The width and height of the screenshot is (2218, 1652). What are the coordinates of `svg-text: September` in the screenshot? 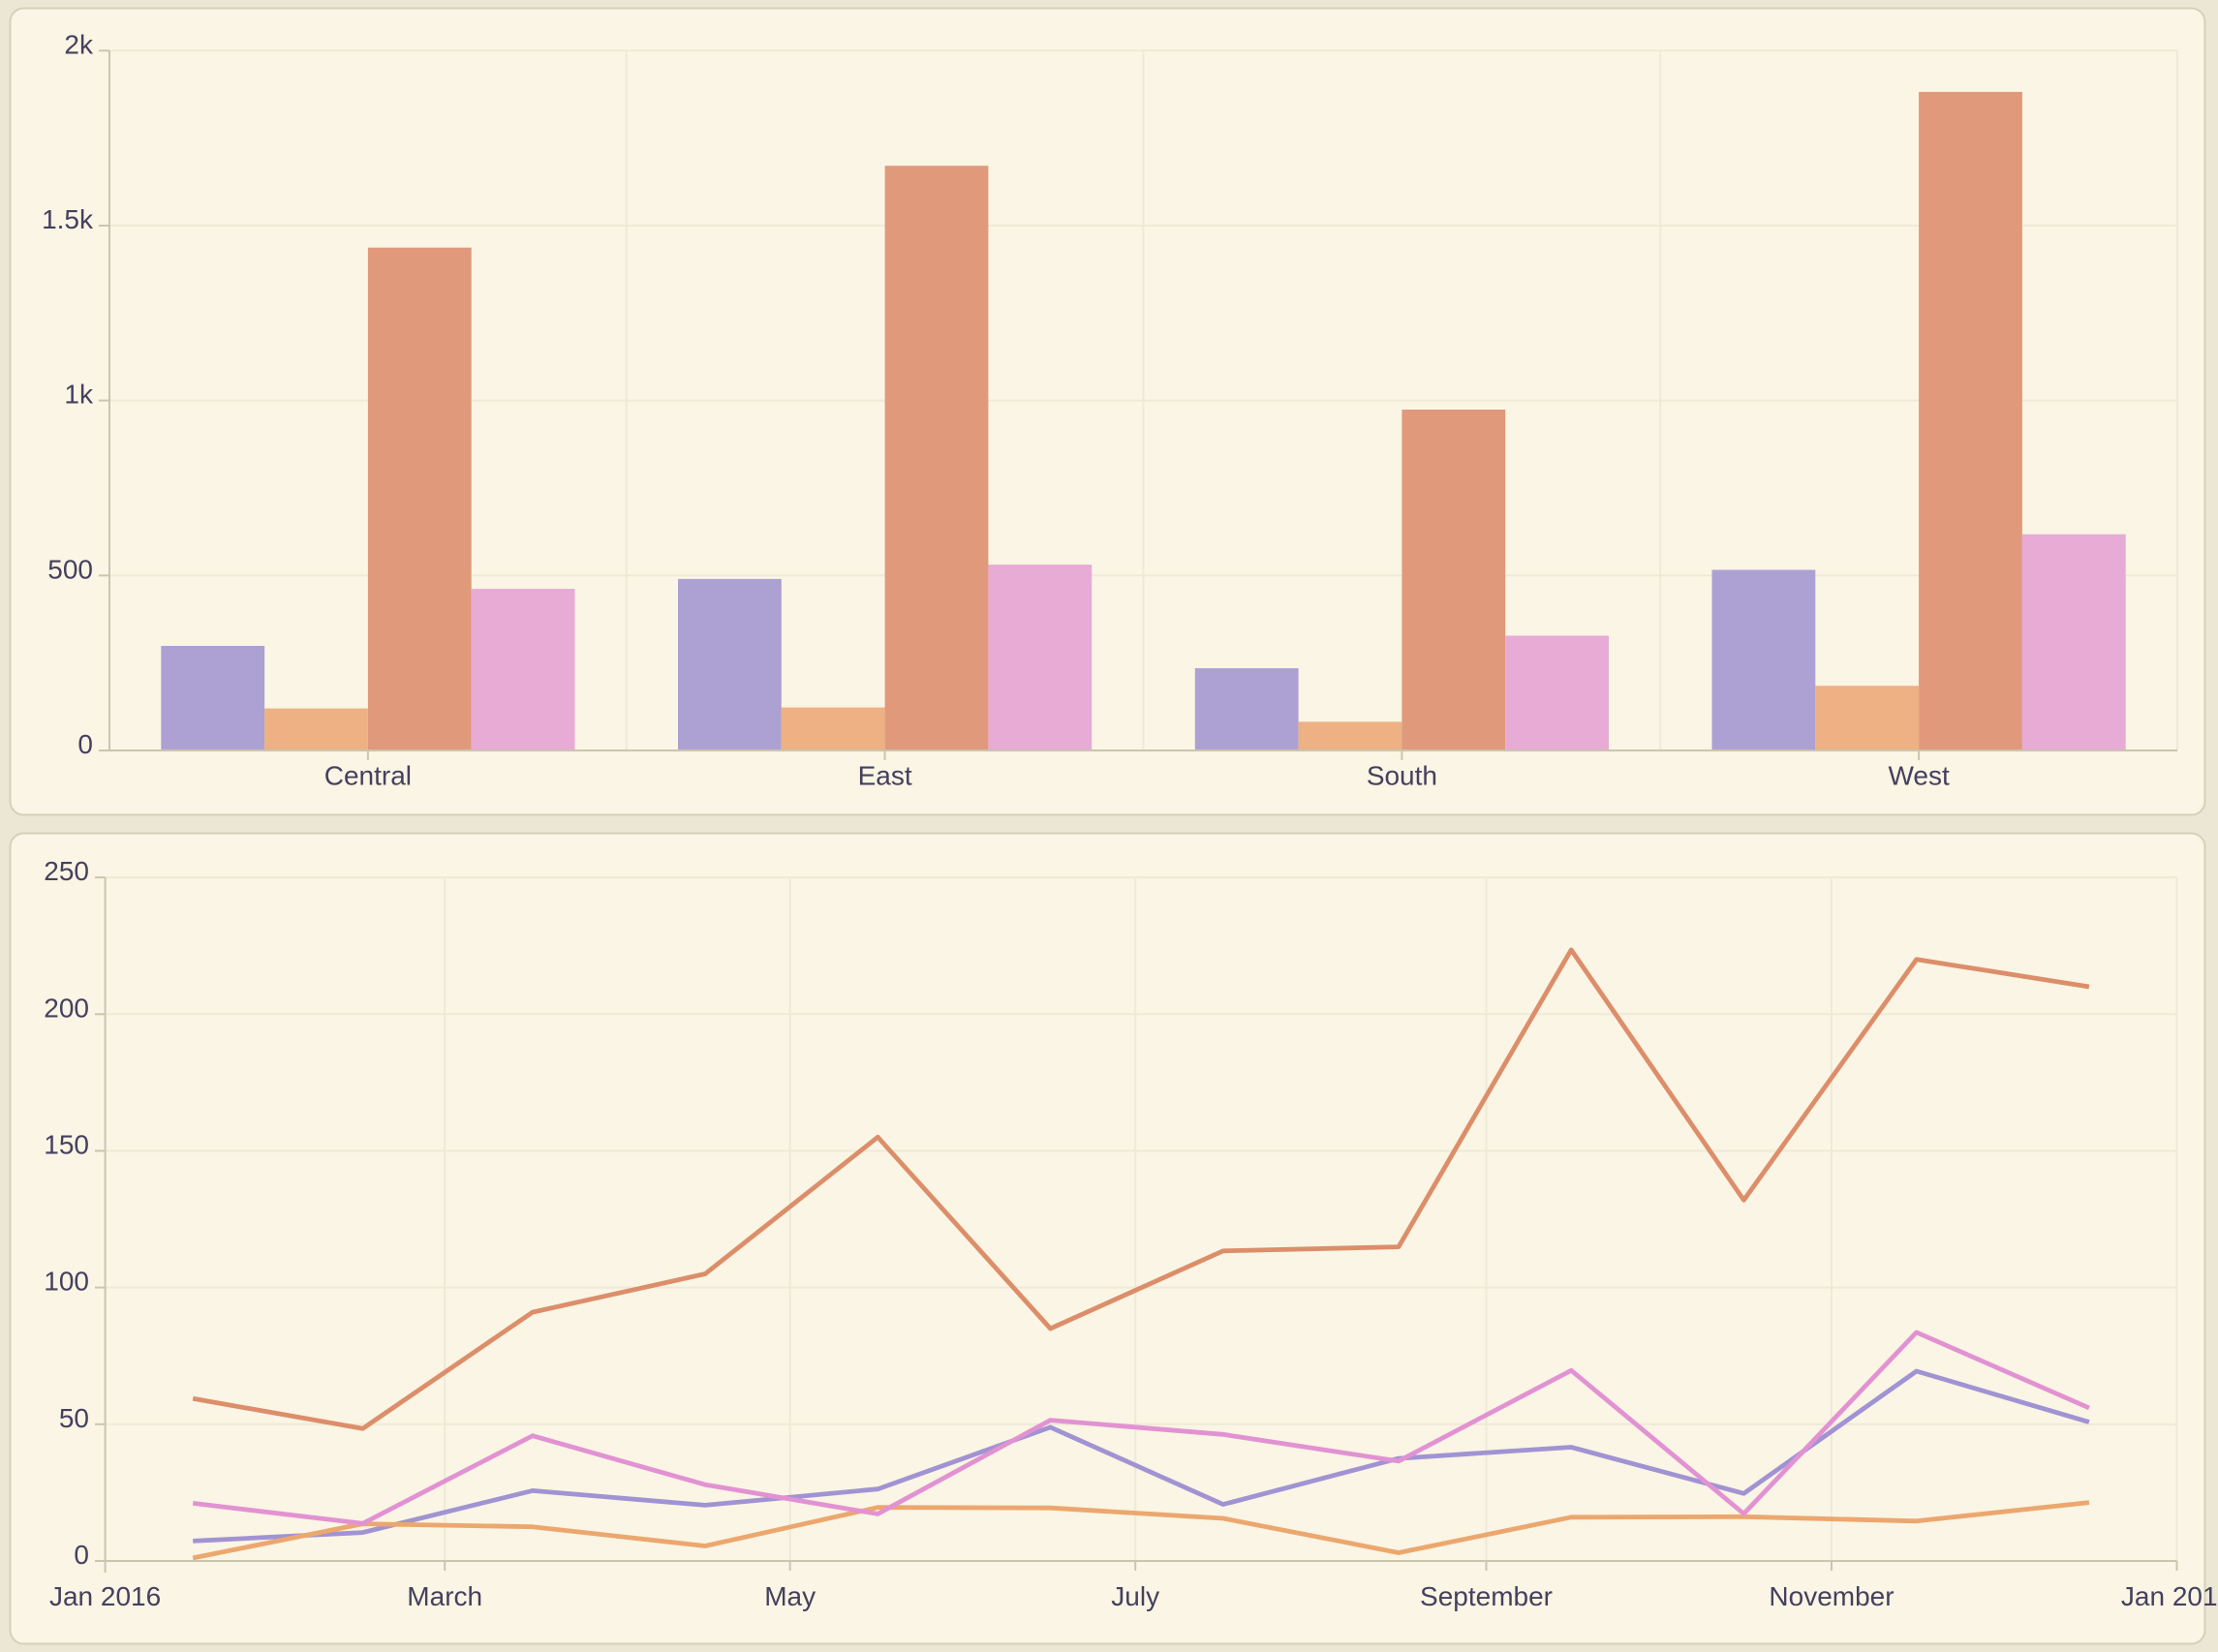 It's located at (1486, 1596).